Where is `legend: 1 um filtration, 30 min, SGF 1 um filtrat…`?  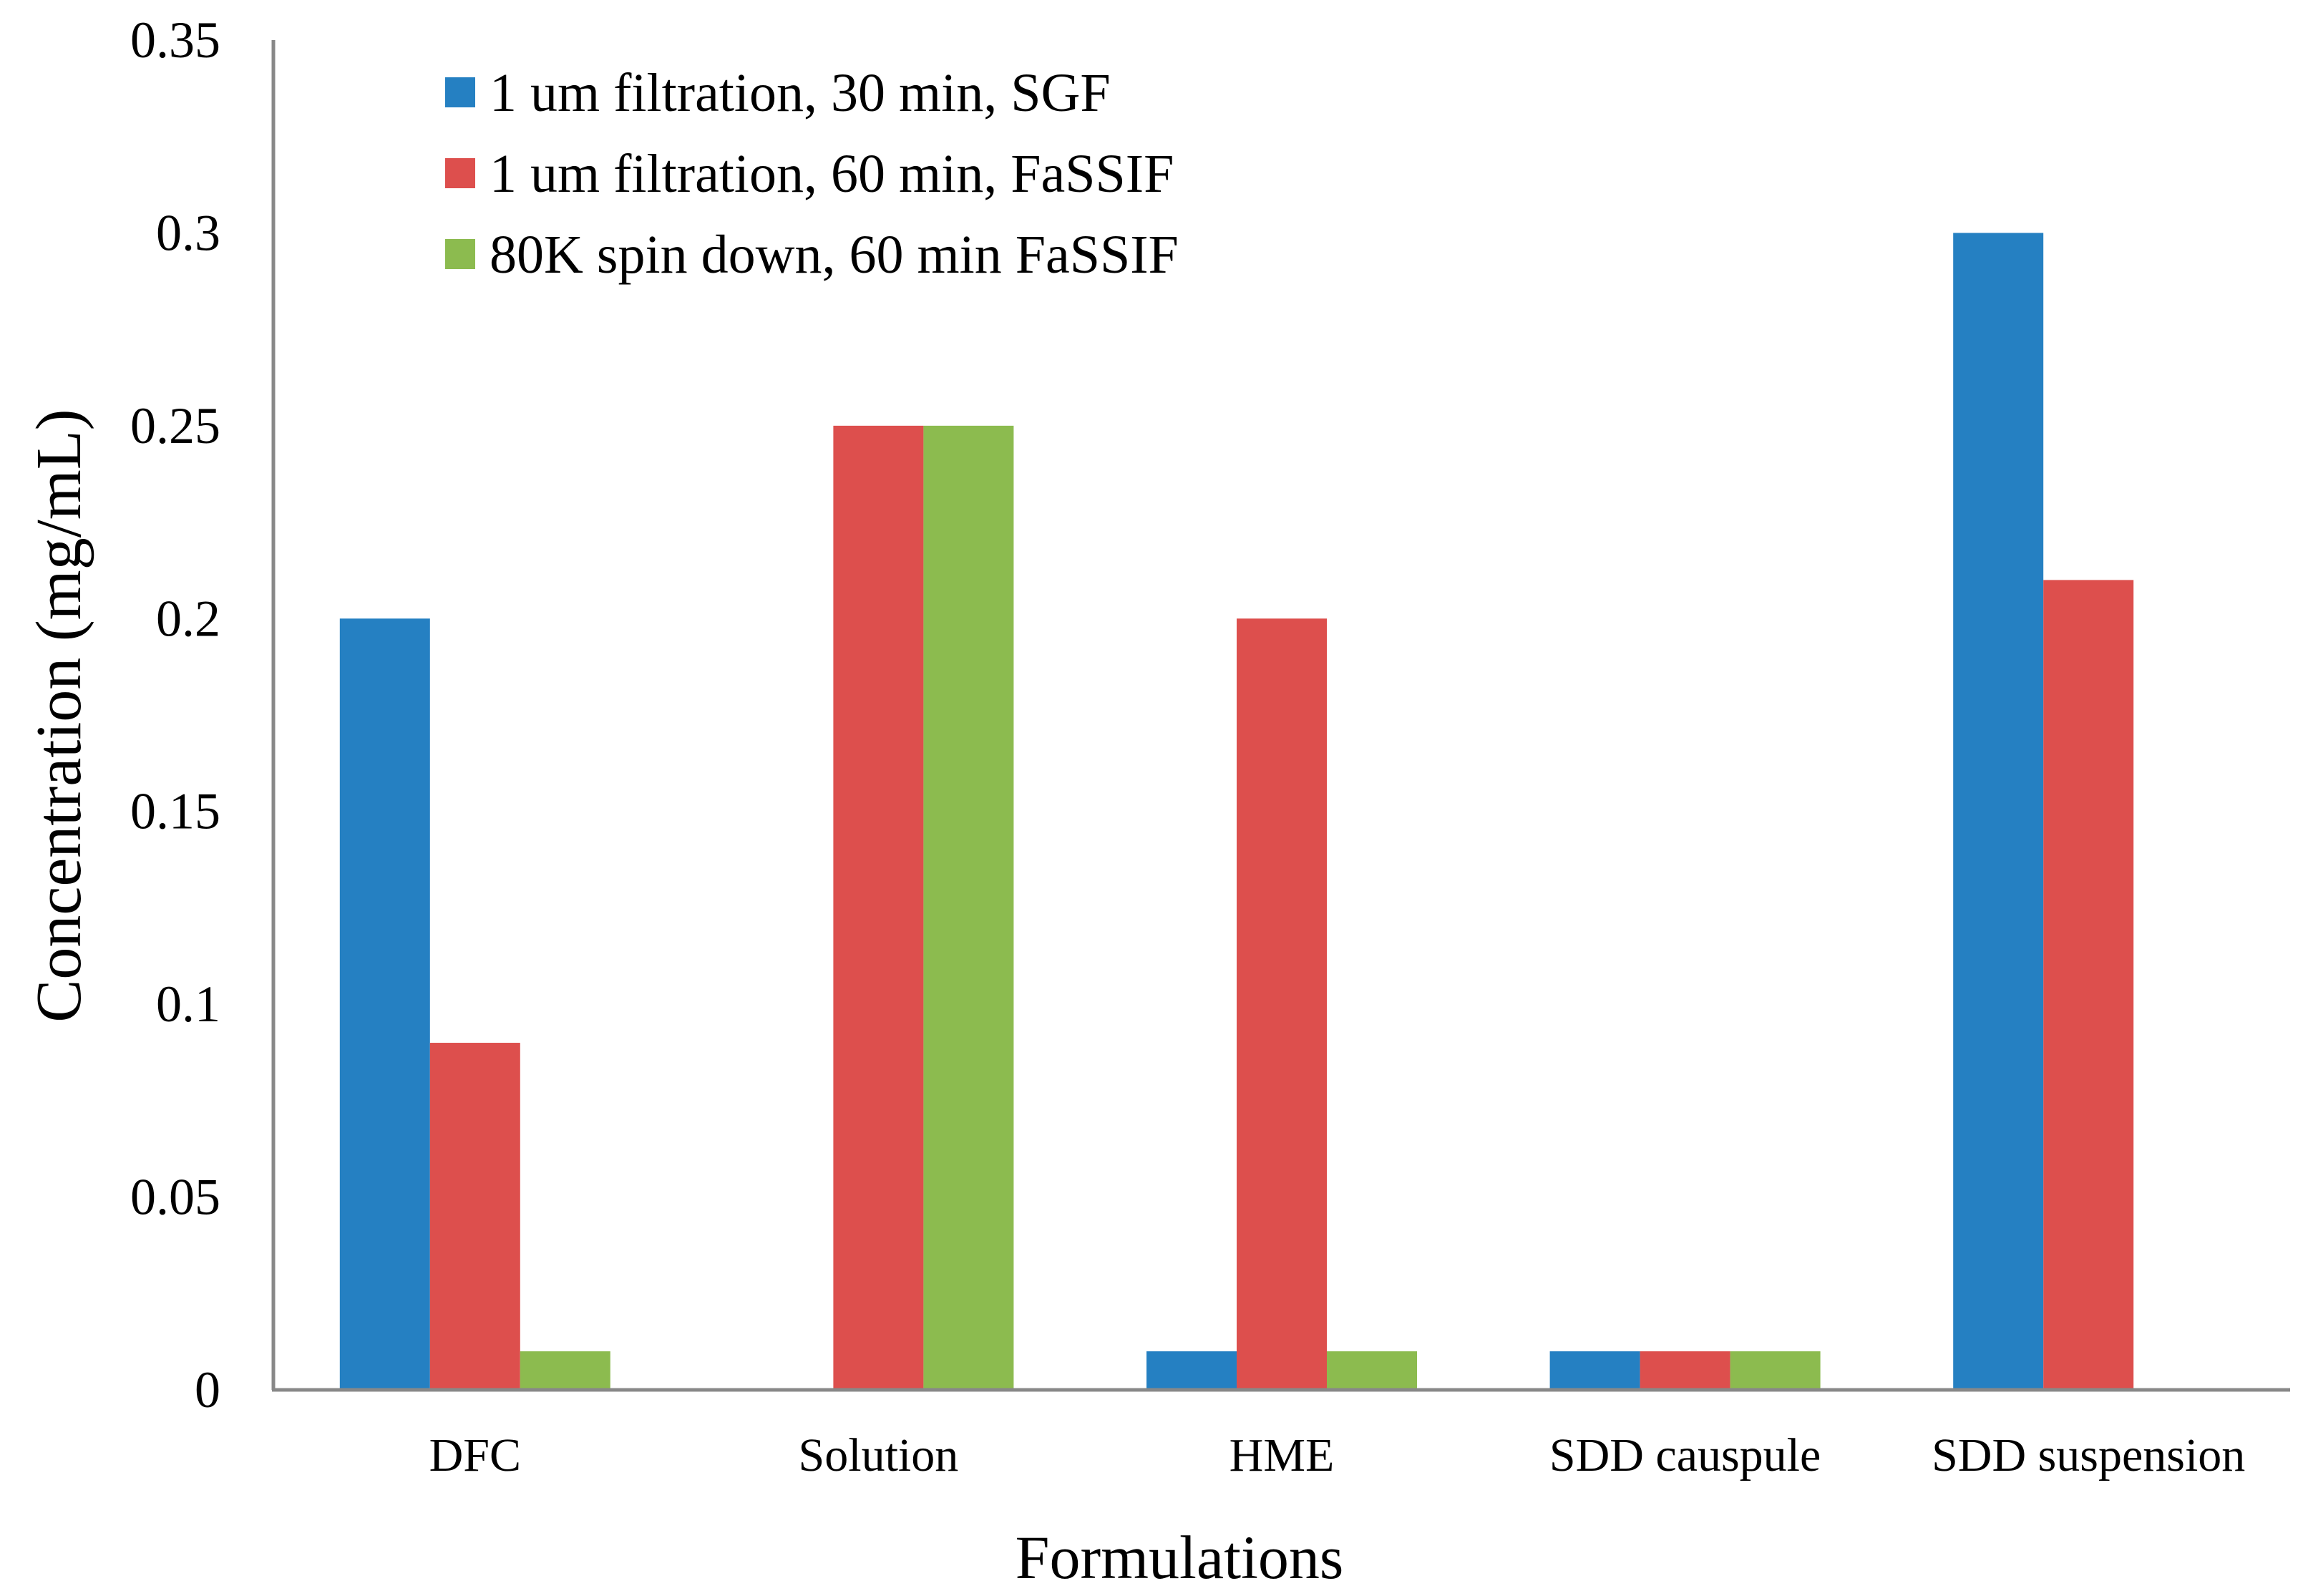
legend: 1 um filtration, 30 min, SGF 1 um filtrat… is located at coordinates (812, 174).